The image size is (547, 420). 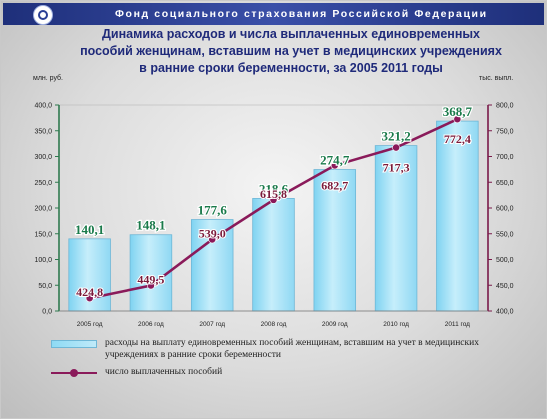 What do you see at coordinates (212, 265) in the screenshot?
I see `bar-2007` at bounding box center [212, 265].